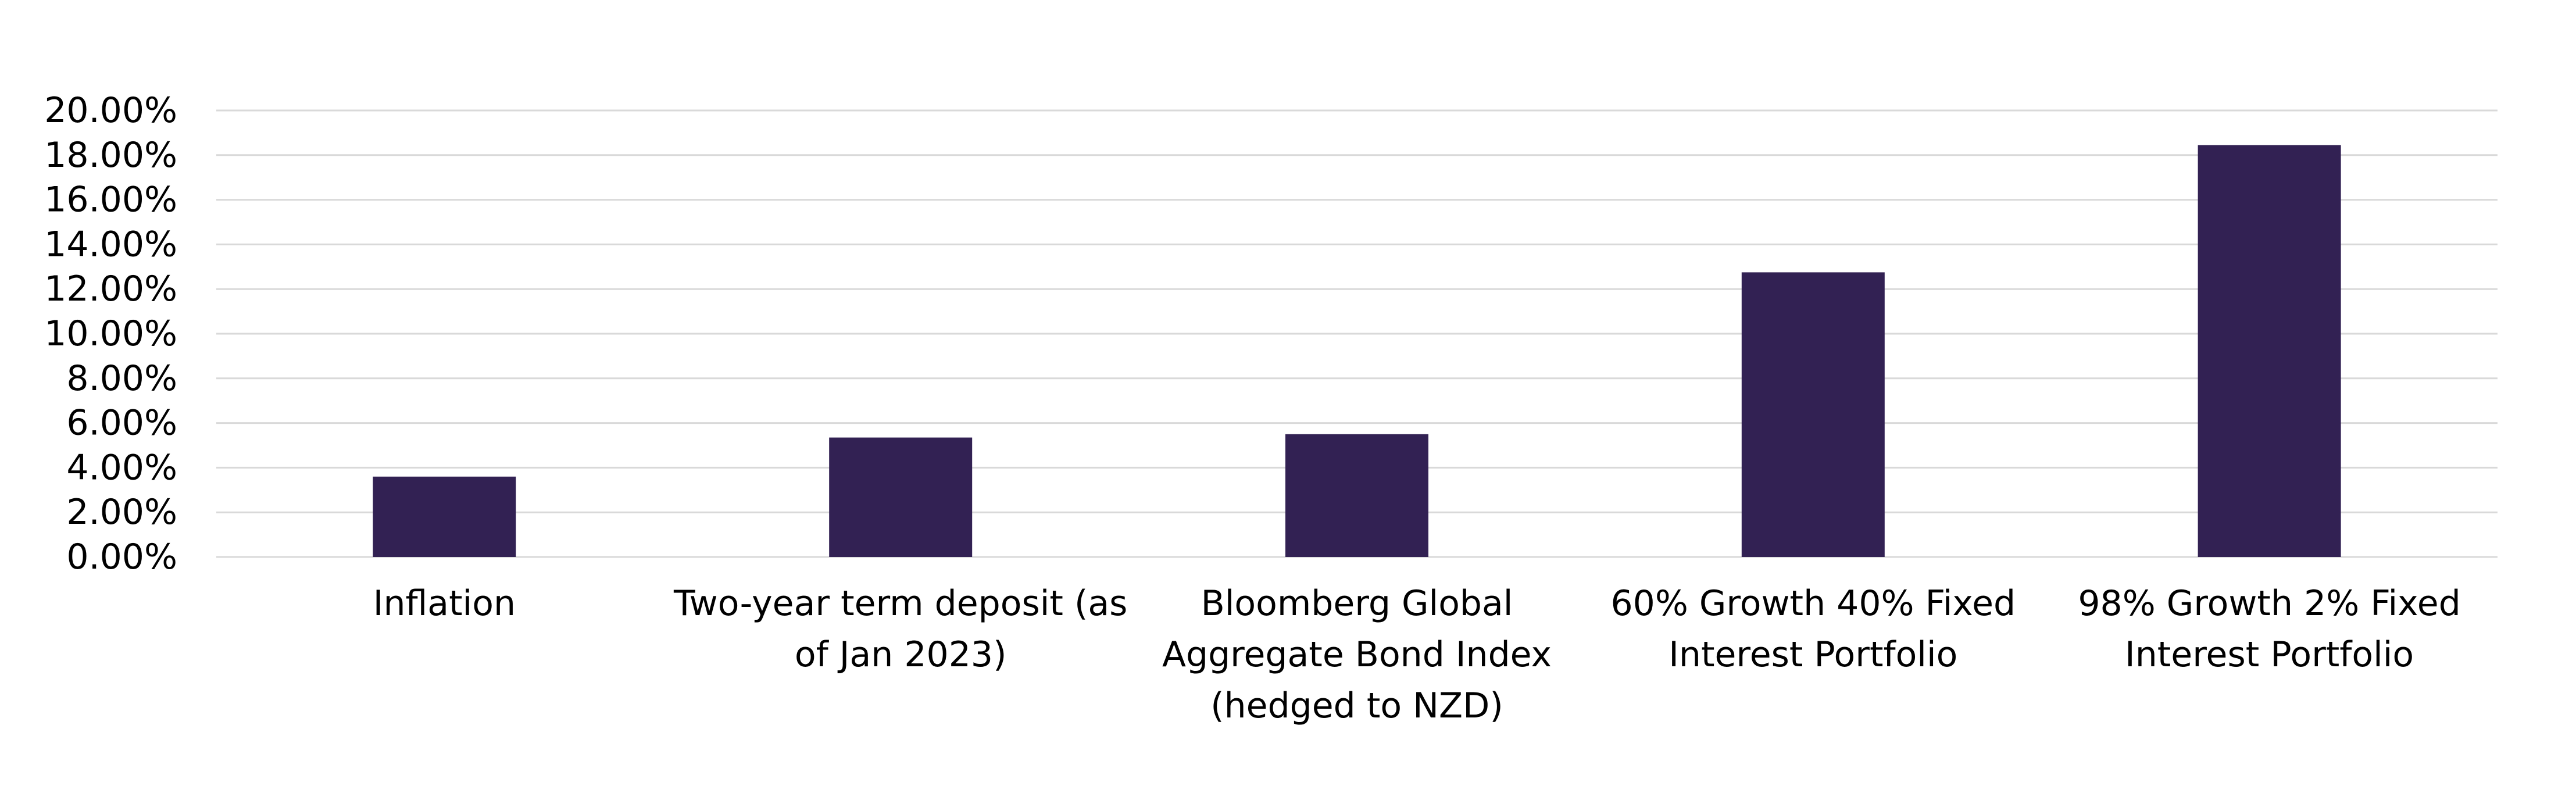  Describe the element at coordinates (121, 557) in the screenshot. I see `y-tick-label: 0.00%` at that location.